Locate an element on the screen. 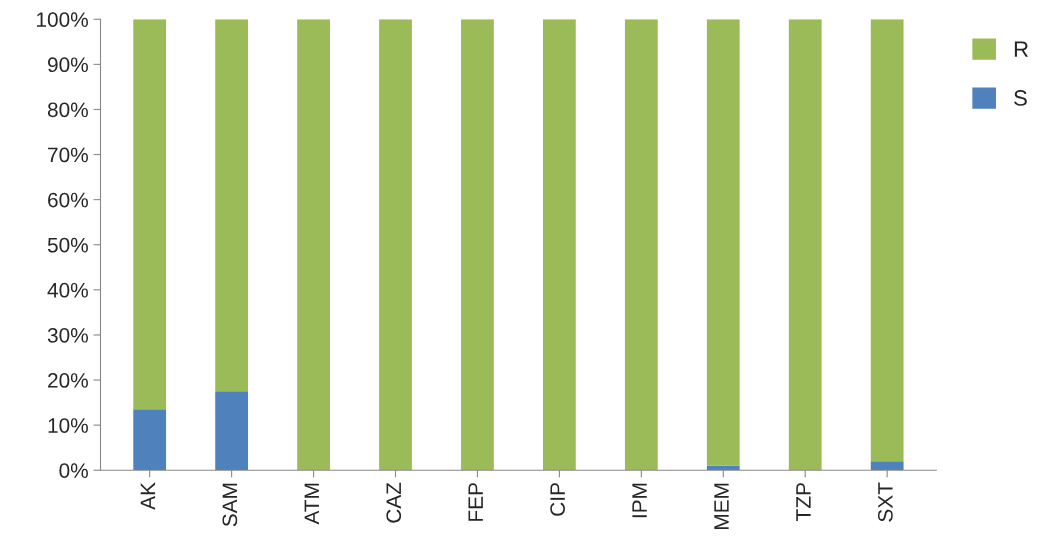 The height and width of the screenshot is (550, 1058). x-tick-label: ATM is located at coordinates (311, 504).